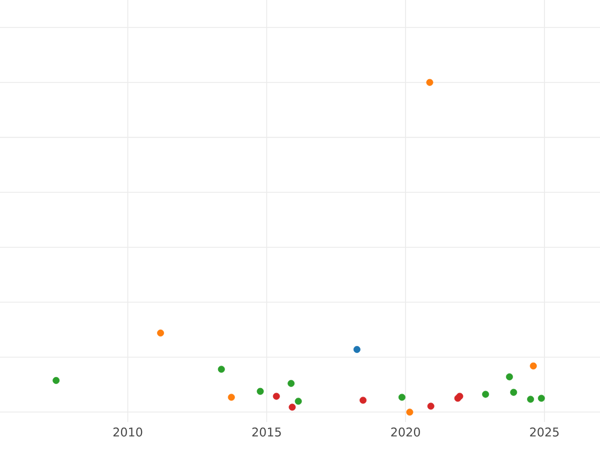 The width and height of the screenshot is (600, 450). What do you see at coordinates (266, 432) in the screenshot?
I see `x-tick-label: 2015` at bounding box center [266, 432].